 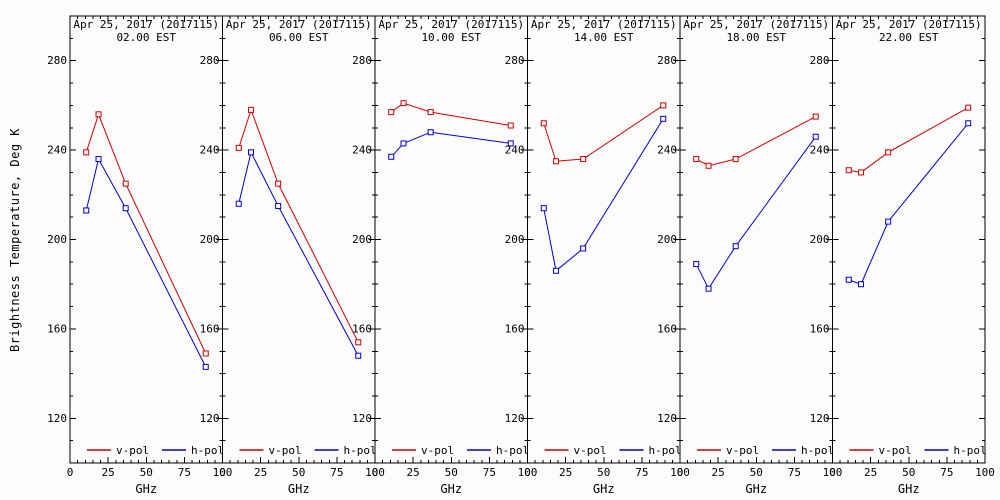 I want to click on x-tick-label: 0, so click(x=375, y=472).